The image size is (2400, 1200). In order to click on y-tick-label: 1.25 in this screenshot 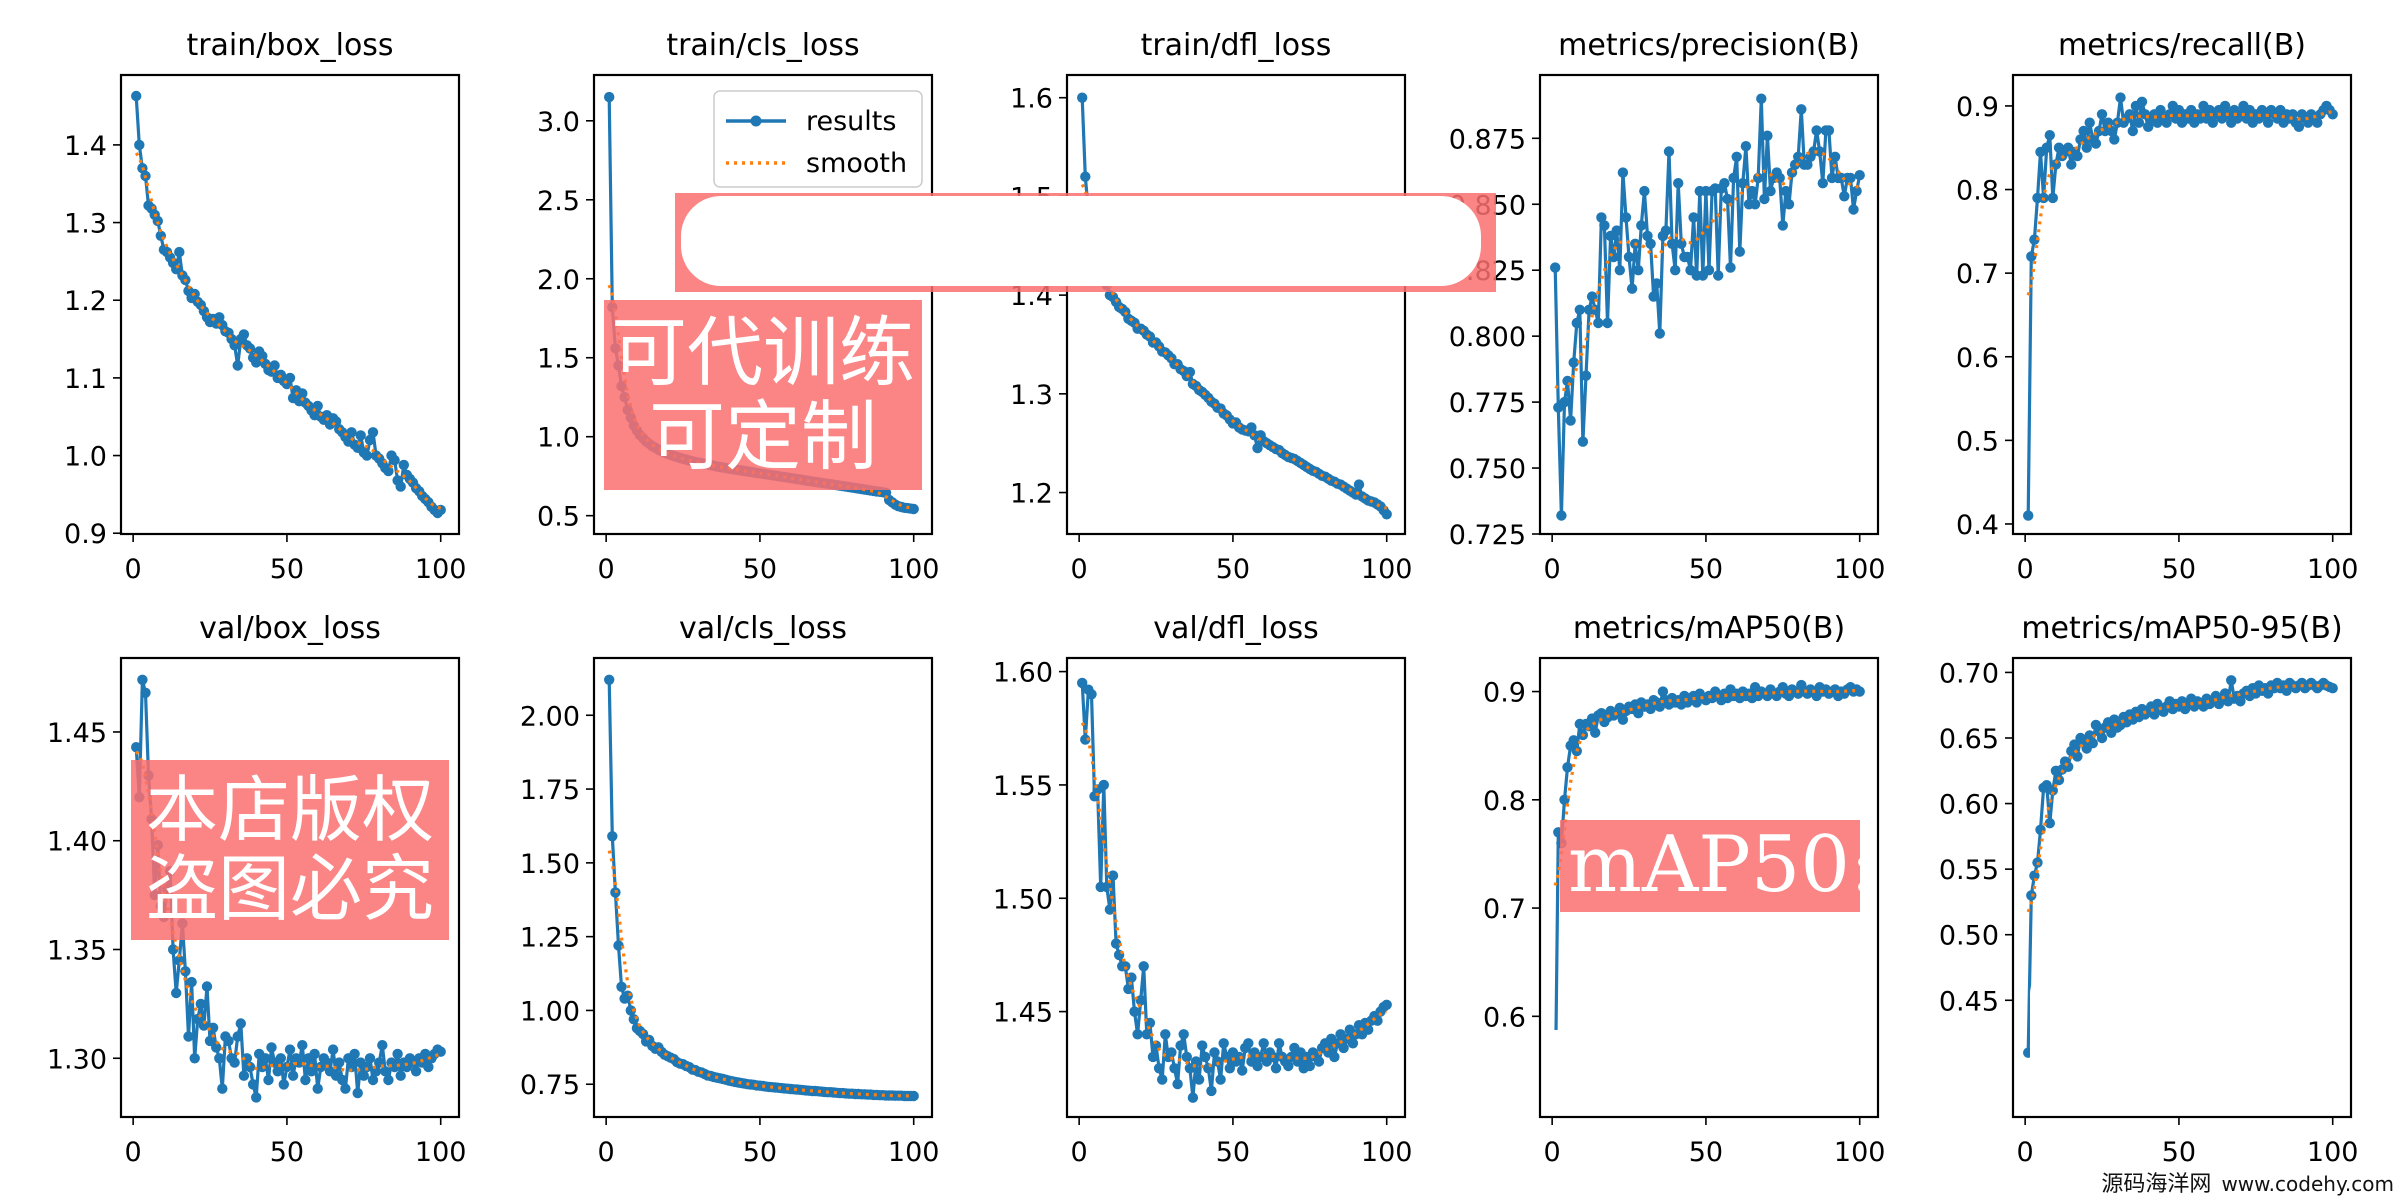, I will do `click(550, 938)`.